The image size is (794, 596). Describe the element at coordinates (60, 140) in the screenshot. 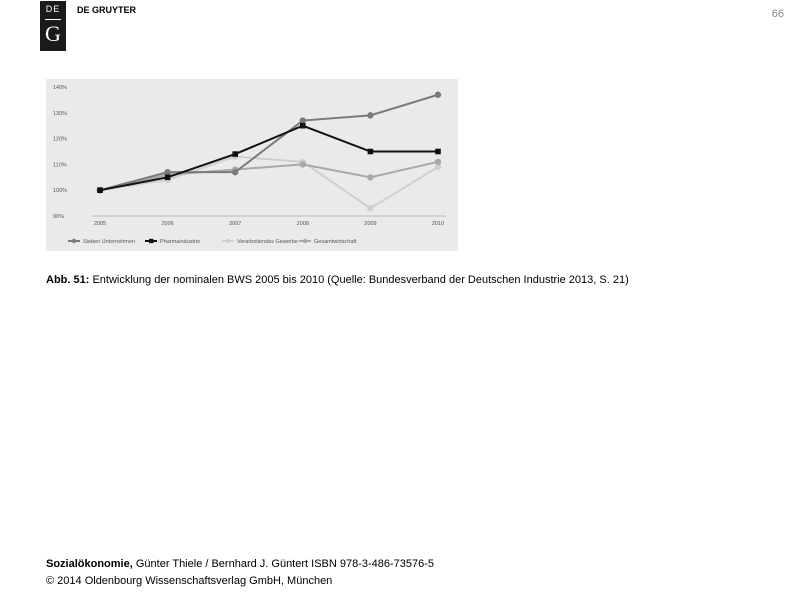

I see `y-tick-label: 120%` at that location.